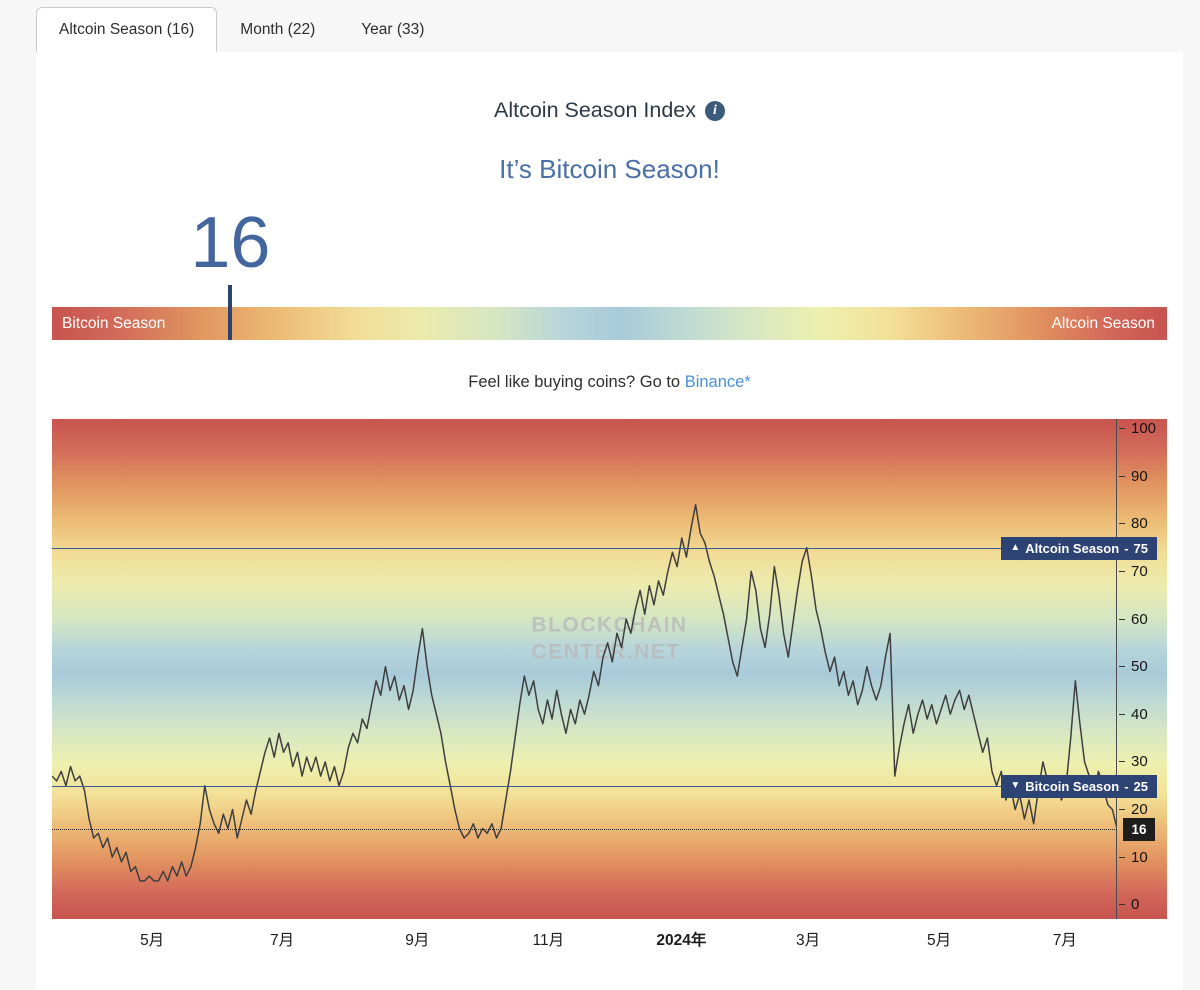 The width and height of the screenshot is (1200, 990). I want to click on up-triangle-icon: ▲, so click(1015, 548).